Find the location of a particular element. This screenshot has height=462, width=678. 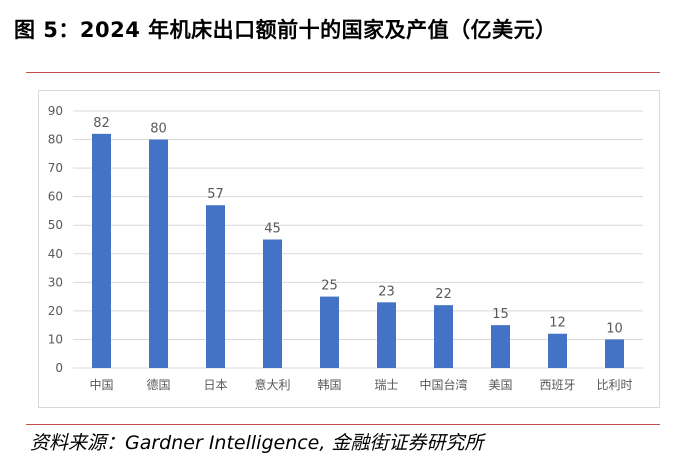

bar-value-label: 15 is located at coordinates (500, 314).